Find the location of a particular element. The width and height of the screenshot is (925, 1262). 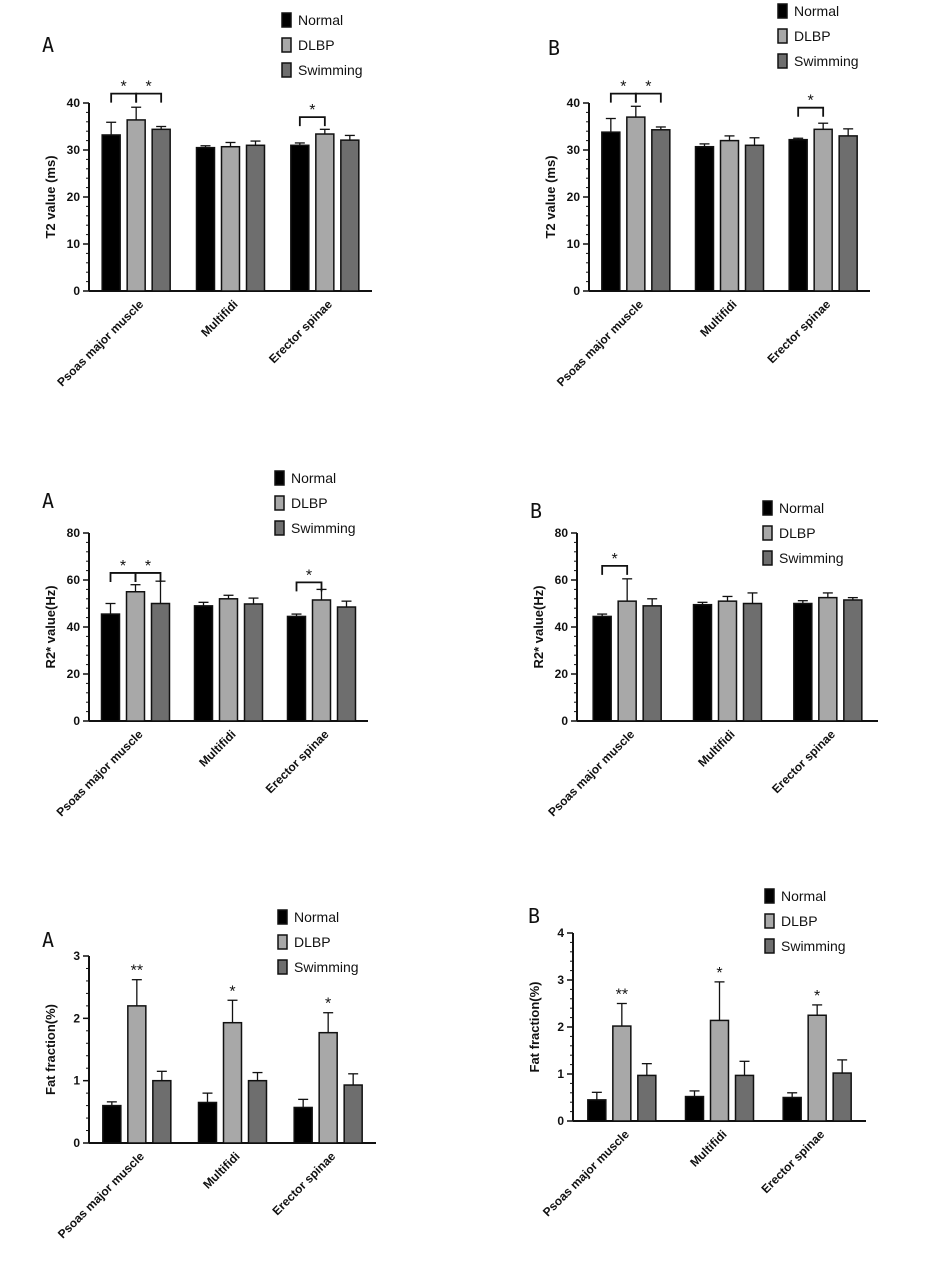

y-axis-title: T2 value (ms) is located at coordinates (550, 196).